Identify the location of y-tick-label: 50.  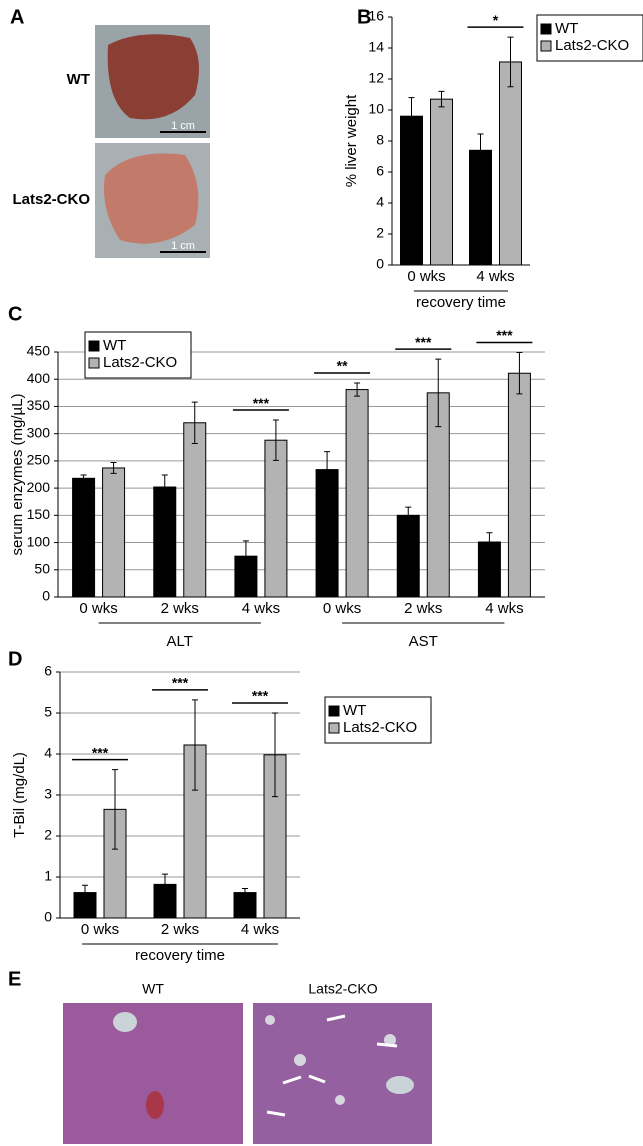
(42, 568).